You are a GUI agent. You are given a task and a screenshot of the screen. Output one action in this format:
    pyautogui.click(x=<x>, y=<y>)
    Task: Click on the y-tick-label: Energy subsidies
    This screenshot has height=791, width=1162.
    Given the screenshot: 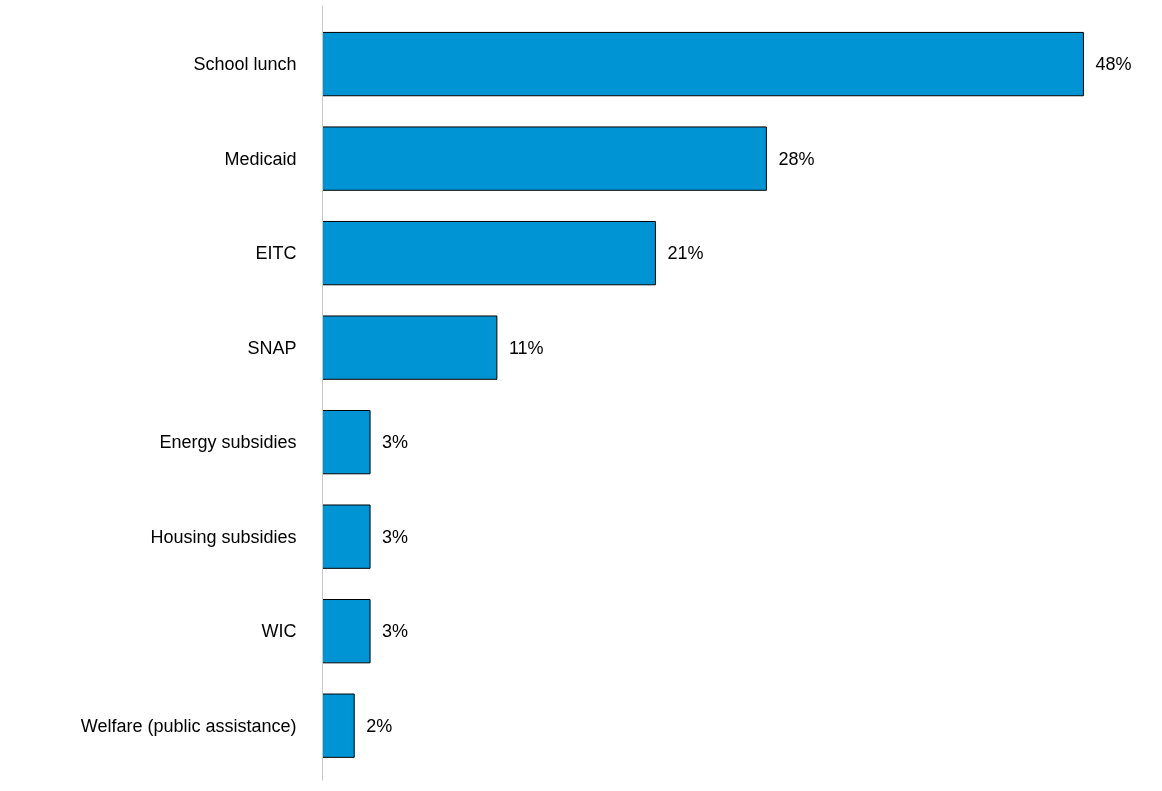 What is the action you would take?
    pyautogui.click(x=228, y=442)
    